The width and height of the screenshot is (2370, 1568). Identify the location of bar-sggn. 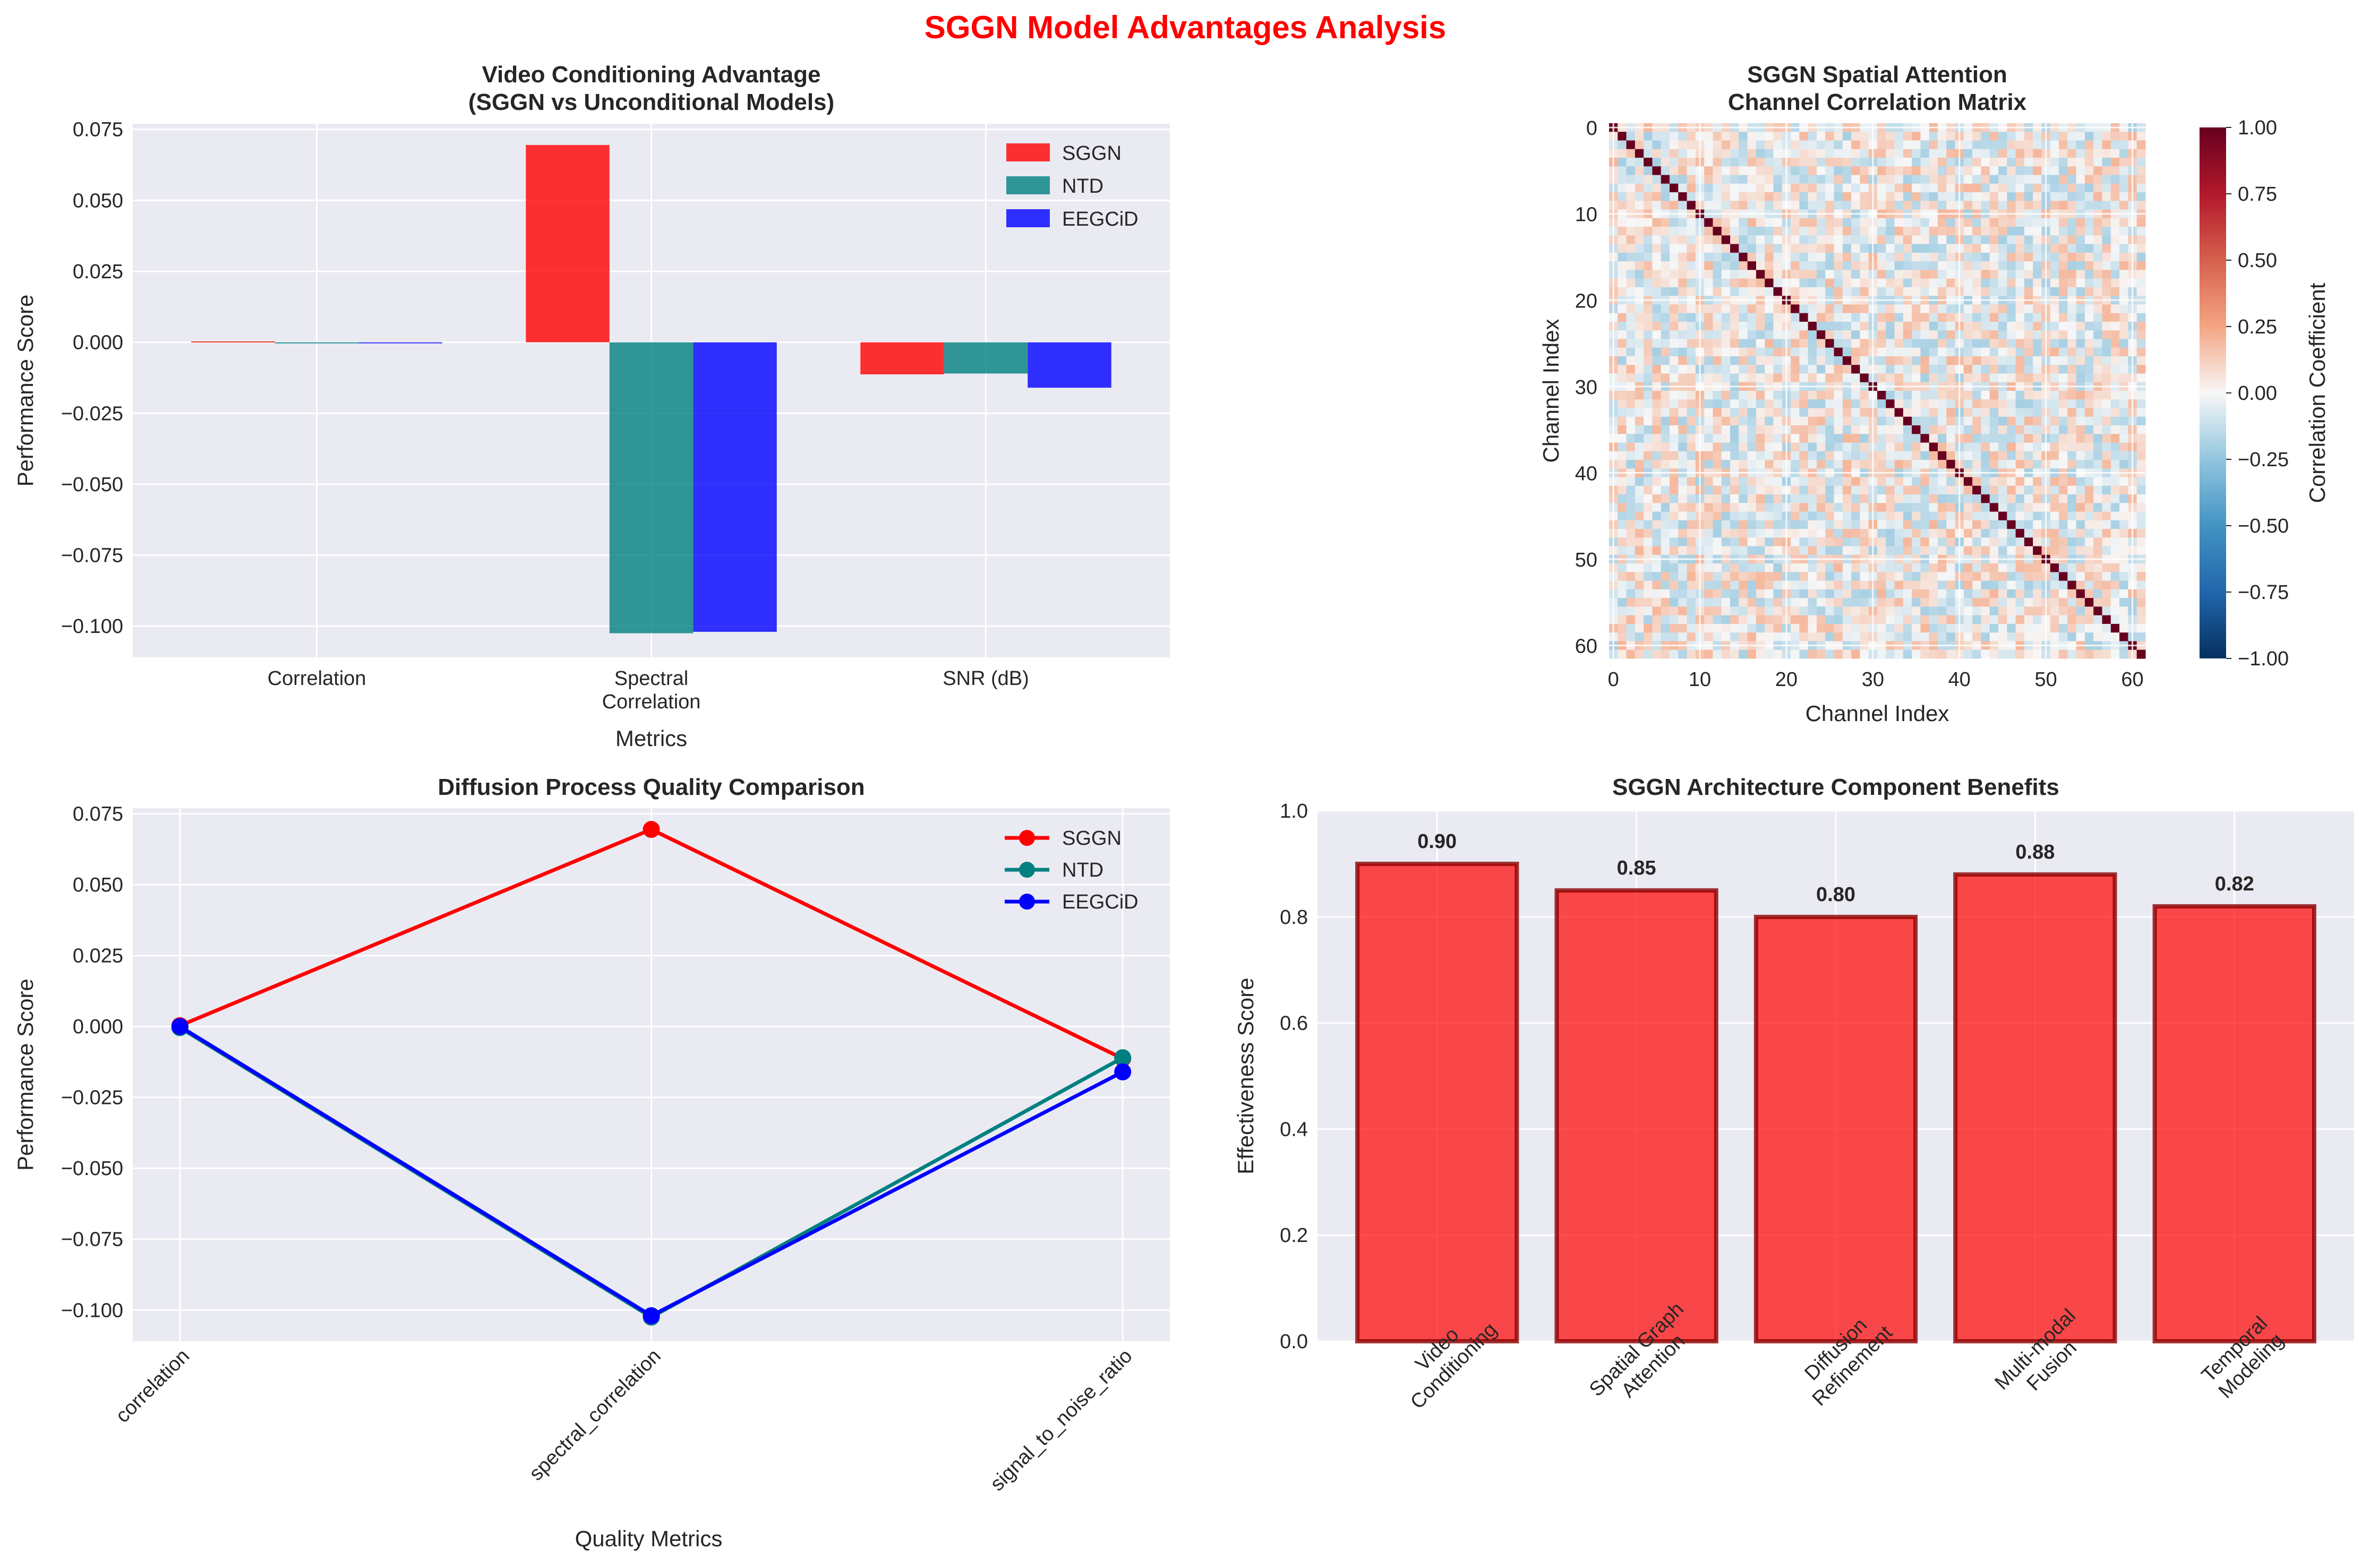
(233, 342).